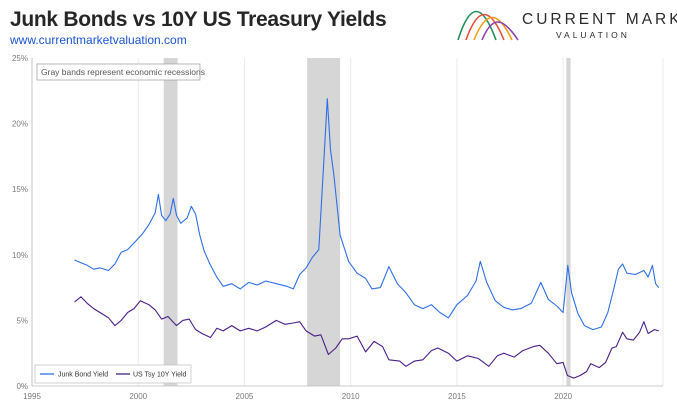 The height and width of the screenshot is (416, 677). Describe the element at coordinates (563, 396) in the screenshot. I see `x-tick-label: 2020` at that location.